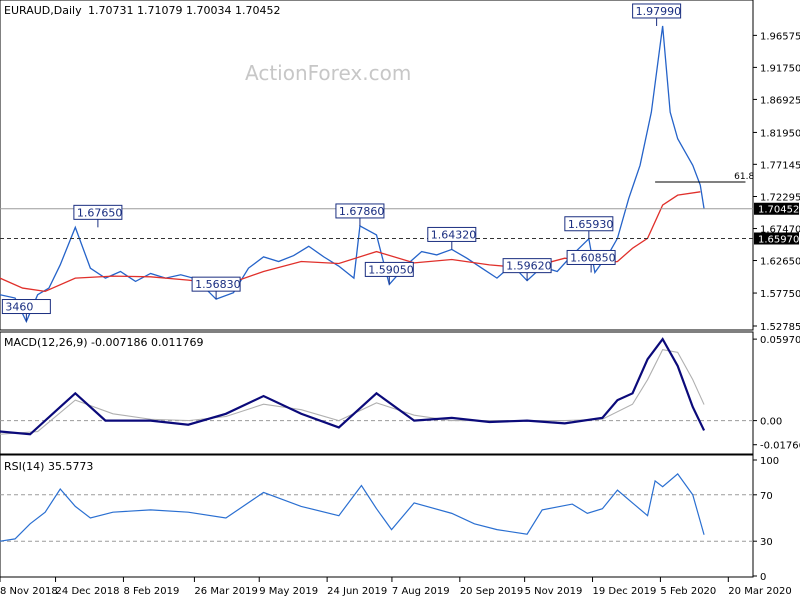  I want to click on price-ytick-label-3: 1.81950, so click(780, 133).